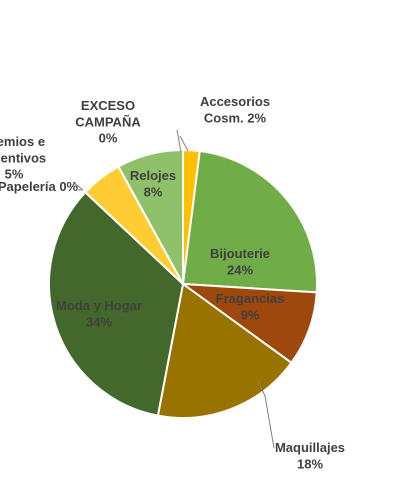 The width and height of the screenshot is (410, 490). I want to click on pie-slice-relojes, so click(150, 216).